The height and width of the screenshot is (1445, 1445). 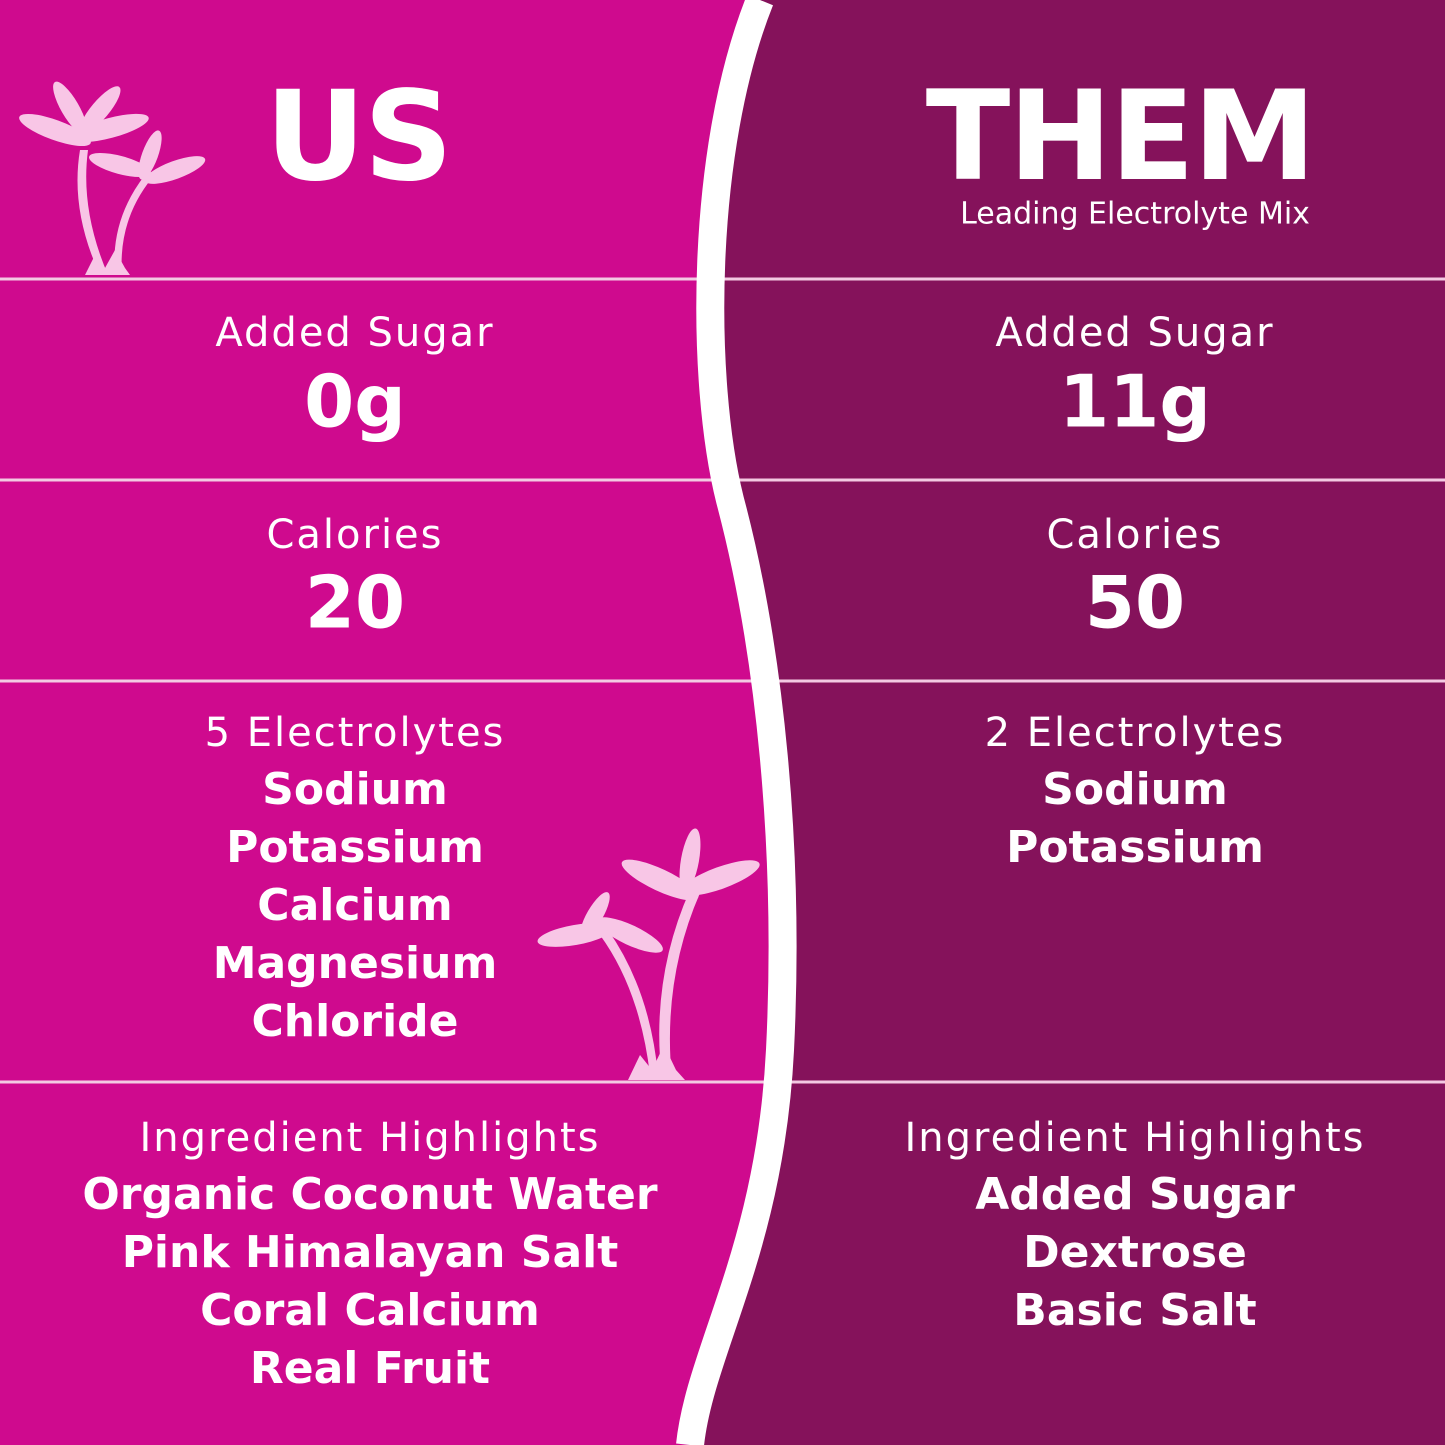 What do you see at coordinates (354, 1021) in the screenshot?
I see `section-item: Chloride` at bounding box center [354, 1021].